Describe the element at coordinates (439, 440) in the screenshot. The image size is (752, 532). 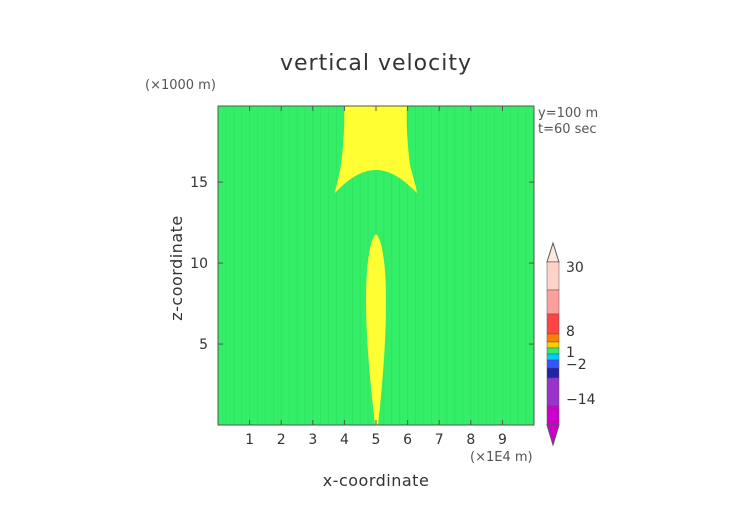
I see `x-tick-label: 7` at that location.